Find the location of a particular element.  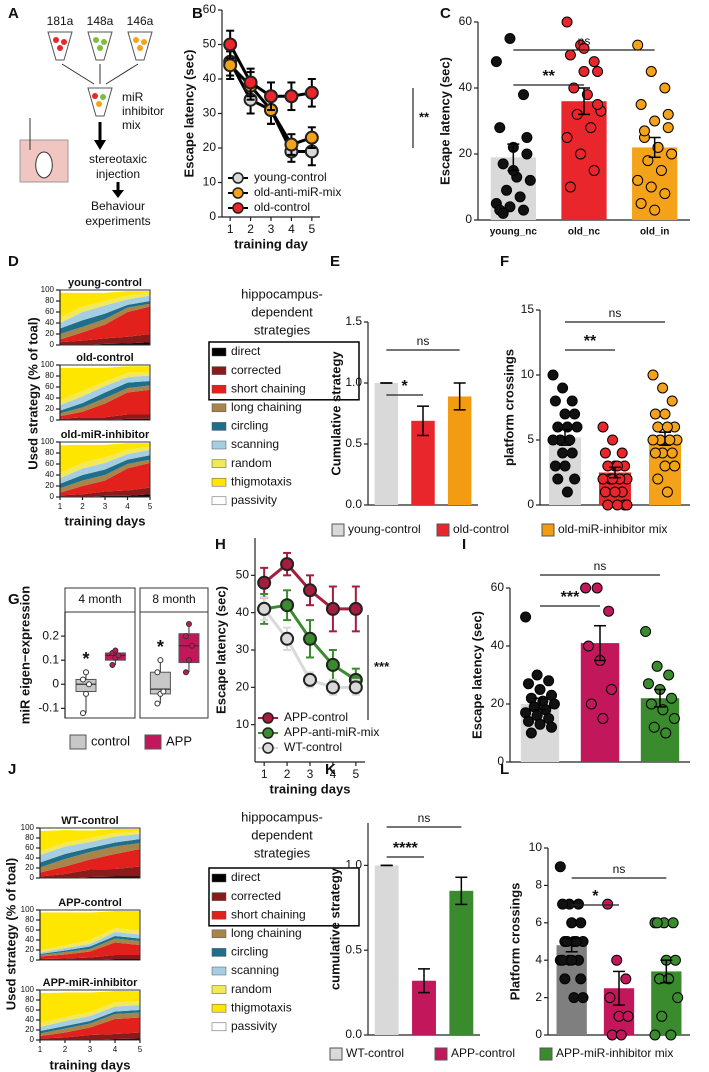

y-tick-label: 1.0 is located at coordinates (353, 865).